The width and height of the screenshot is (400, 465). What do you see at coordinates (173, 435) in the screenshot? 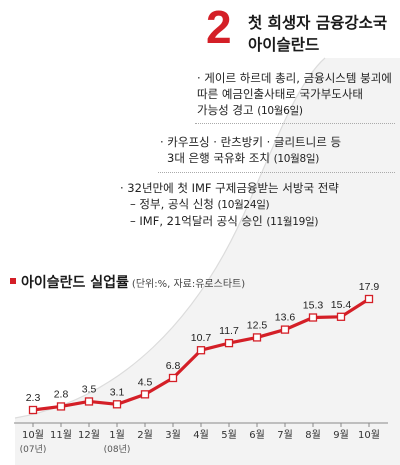
I see `x-tick-label: 3월` at bounding box center [173, 435].